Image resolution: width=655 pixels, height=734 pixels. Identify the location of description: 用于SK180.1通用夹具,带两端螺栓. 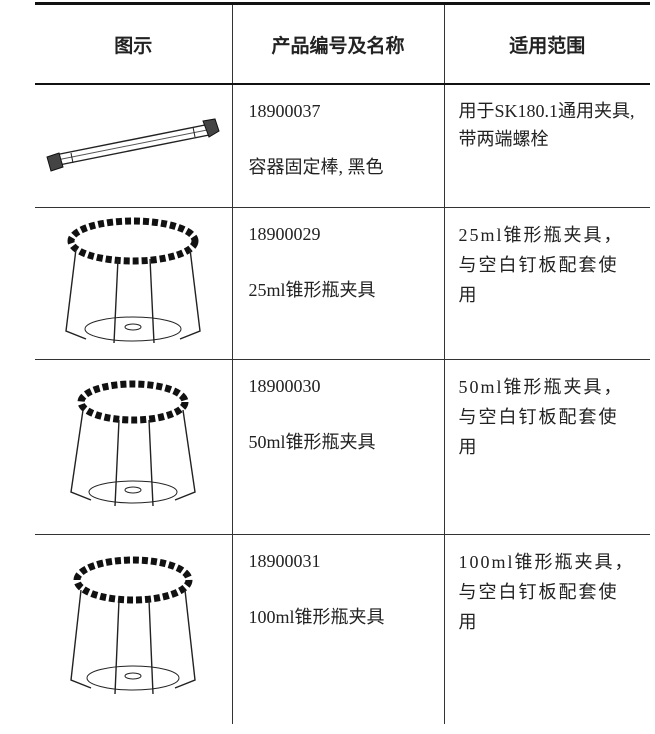
(546, 146).